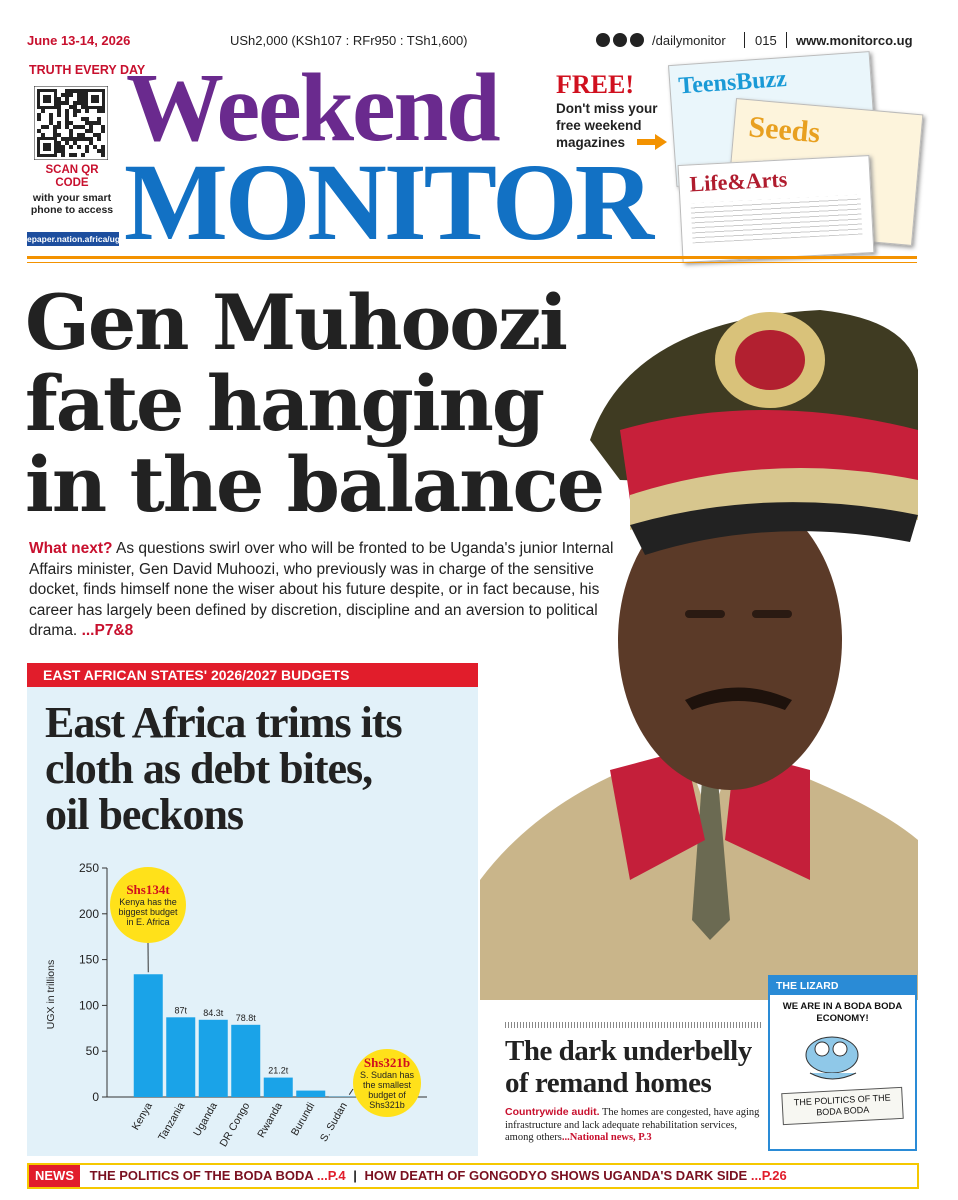 Image resolution: width=958 pixels, height=1200 pixels. Describe the element at coordinates (252, 675) in the screenshot. I see `section-label: EAST AFRICAN STATES' 2026/2027 BUDGETS` at that location.